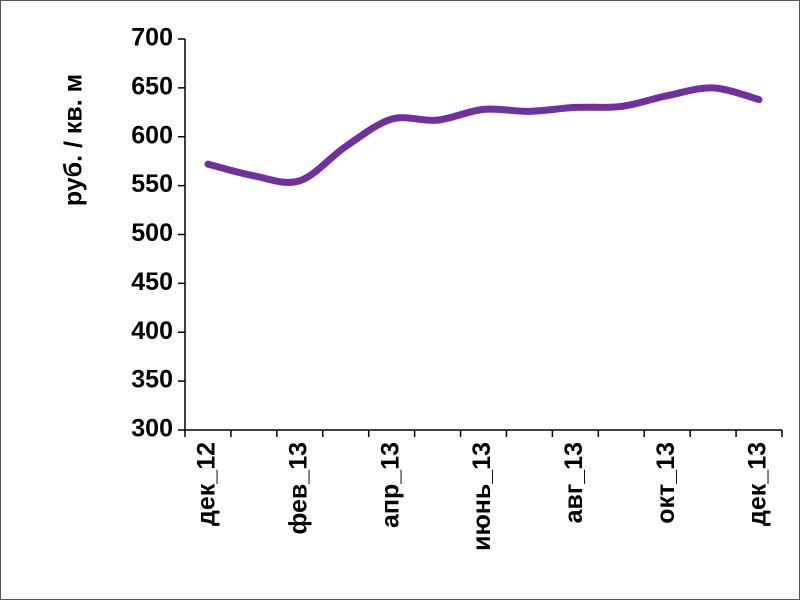 The height and width of the screenshot is (600, 800). Describe the element at coordinates (152, 184) in the screenshot. I see `y-tick-label: 550` at that location.